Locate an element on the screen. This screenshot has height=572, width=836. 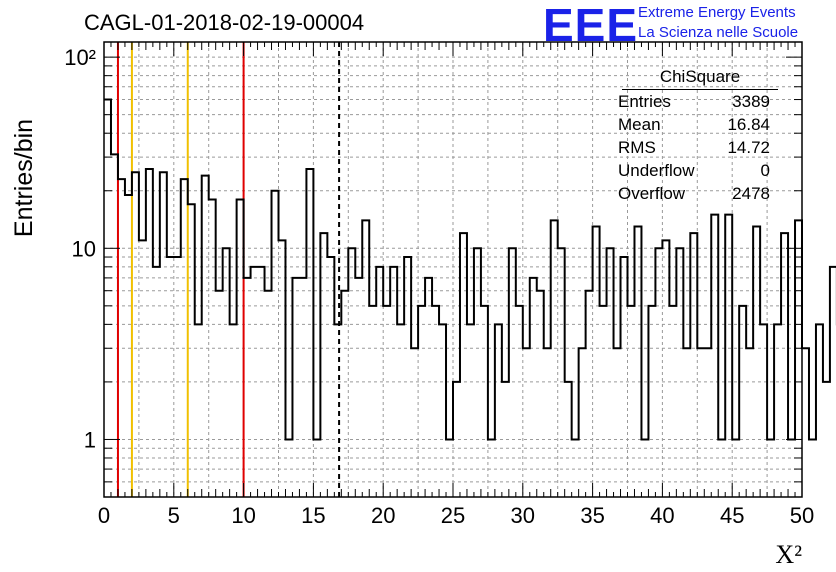
x-tick-label: 5 is located at coordinates (174, 515).